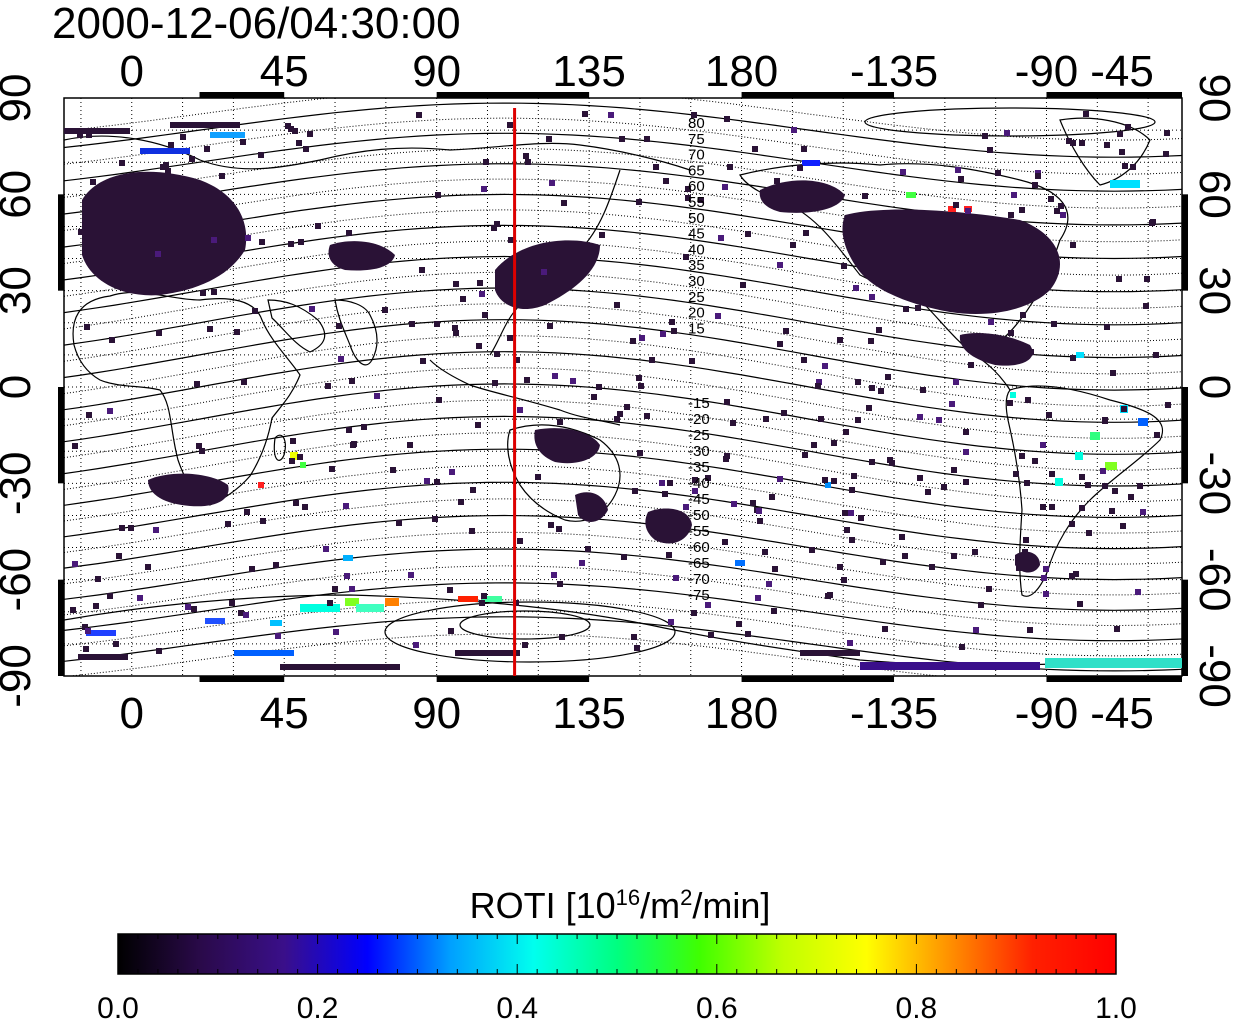 The image size is (1240, 1024). Describe the element at coordinates (699, 515) in the screenshot. I see `contour-label-south: -50` at that location.